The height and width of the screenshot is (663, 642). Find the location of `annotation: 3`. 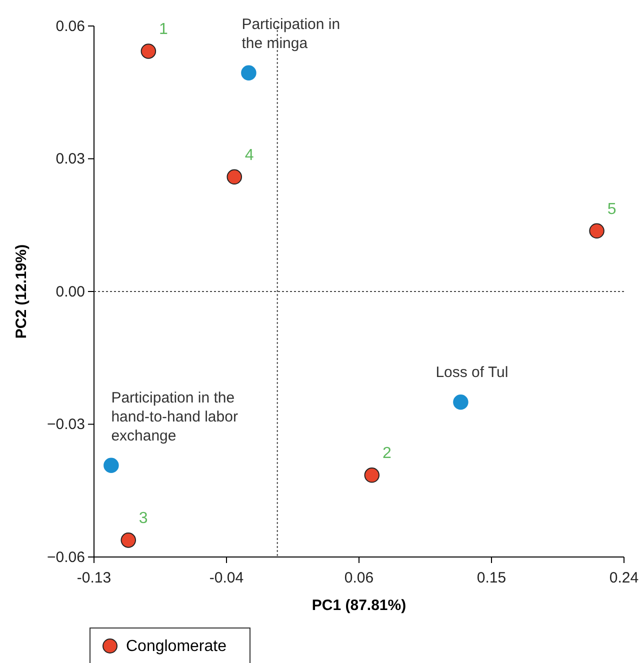

annotation: 3 is located at coordinates (143, 519).